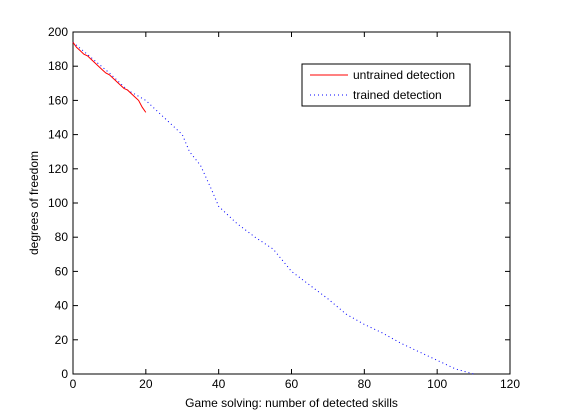 This screenshot has height=420, width=561. What do you see at coordinates (34, 203) in the screenshot?
I see `y-axis-label: degrees of freedom` at bounding box center [34, 203].